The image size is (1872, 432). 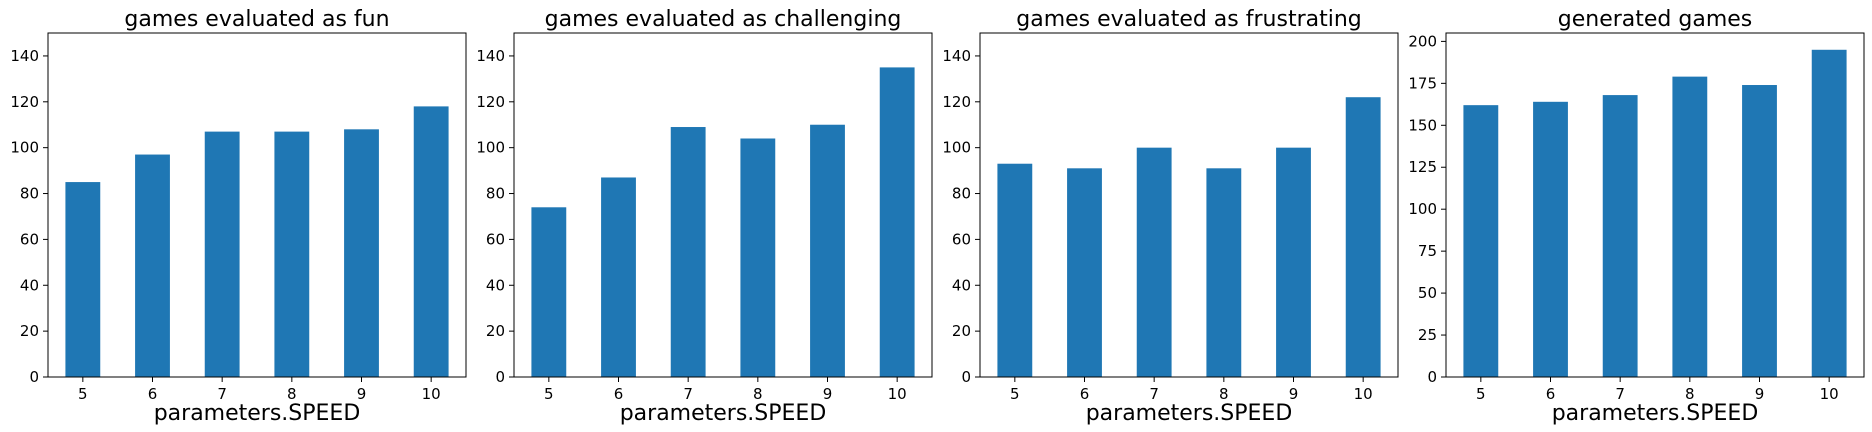 I want to click on chart-title: games evaluated as frustrating, so click(x=1189, y=19).